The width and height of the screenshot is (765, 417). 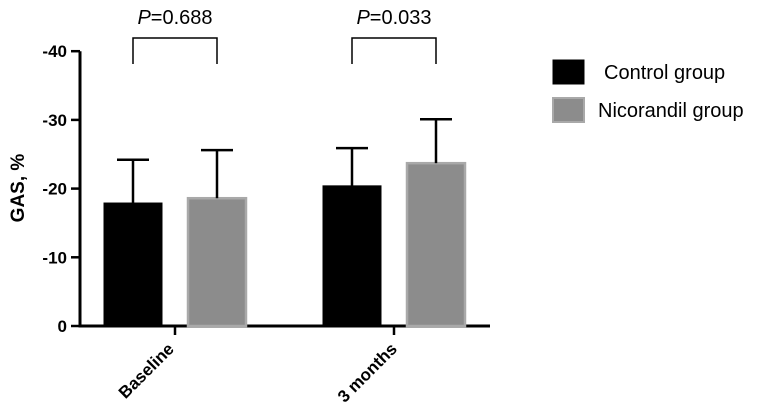 What do you see at coordinates (18, 188) in the screenshot?
I see `y-axis-label: GAS, %` at bounding box center [18, 188].